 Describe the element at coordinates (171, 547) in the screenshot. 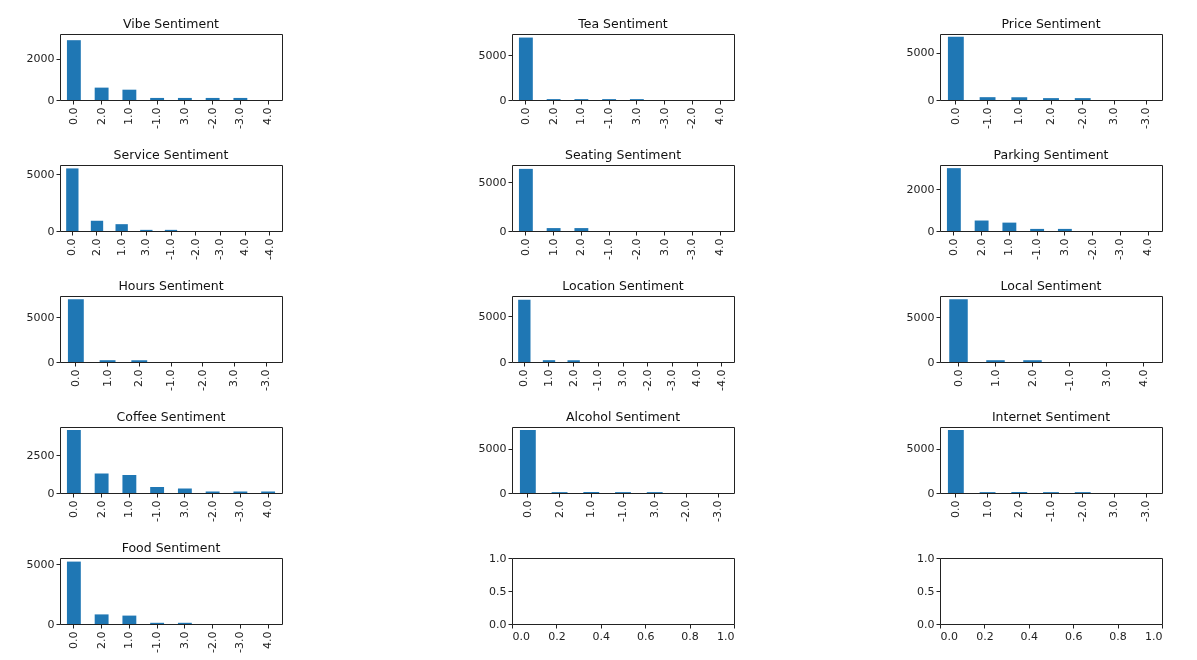

I see `chart-title: Food Sentiment` at that location.